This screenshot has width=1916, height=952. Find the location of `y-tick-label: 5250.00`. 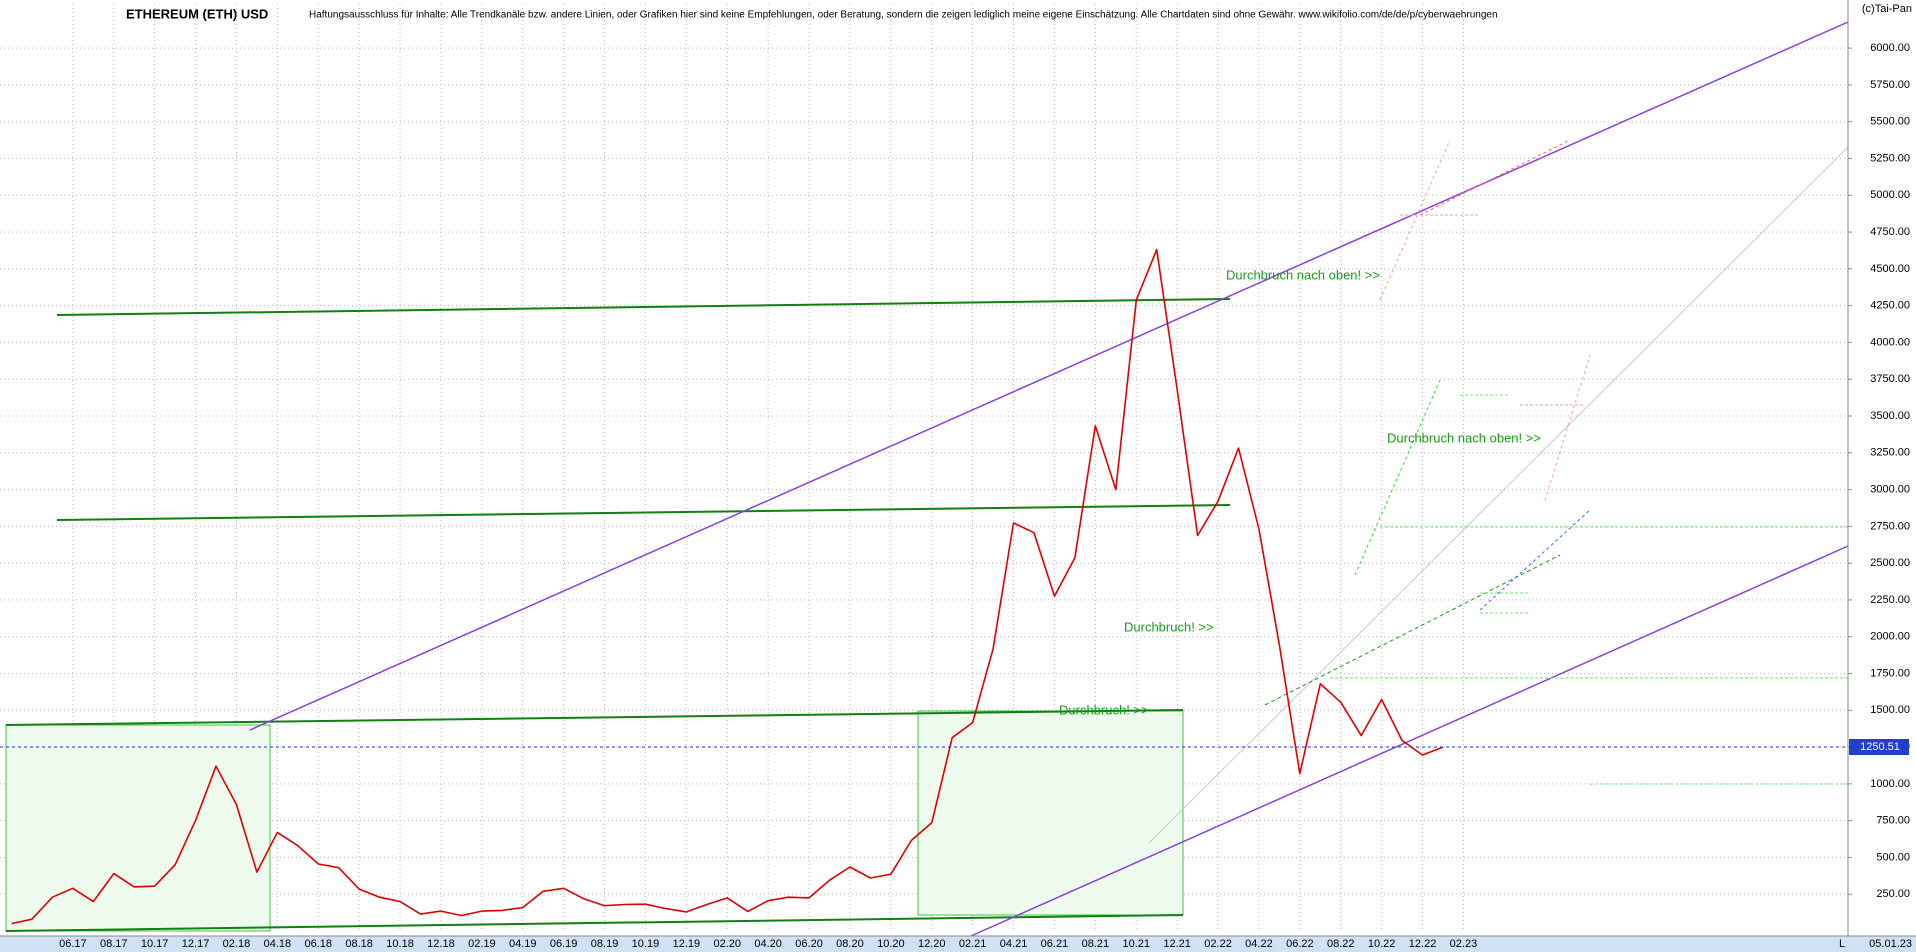

y-tick-label: 5250.00 is located at coordinates (1890, 158).